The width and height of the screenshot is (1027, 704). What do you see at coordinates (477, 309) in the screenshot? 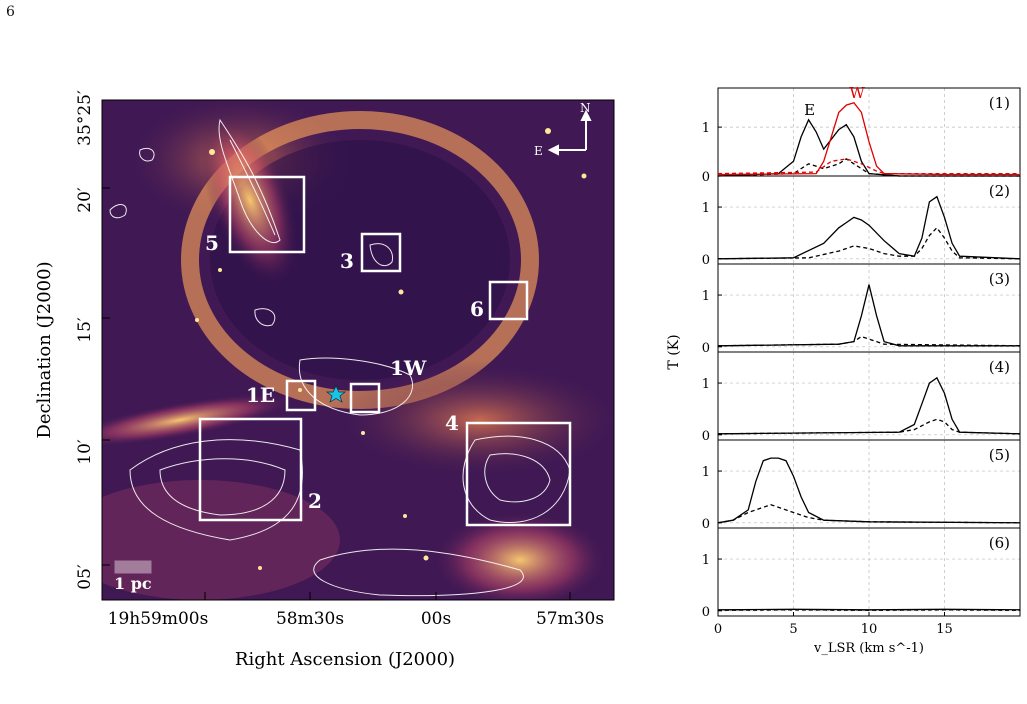
I see `region-label-6: 6` at bounding box center [477, 309].